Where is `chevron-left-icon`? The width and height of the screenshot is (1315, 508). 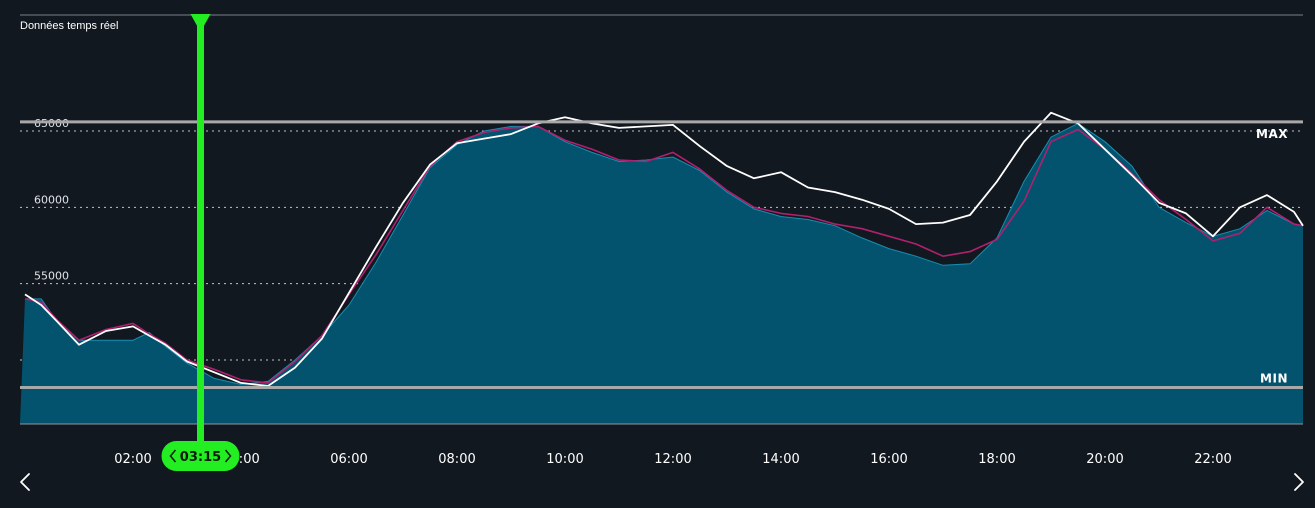 chevron-left-icon is located at coordinates (25, 482).